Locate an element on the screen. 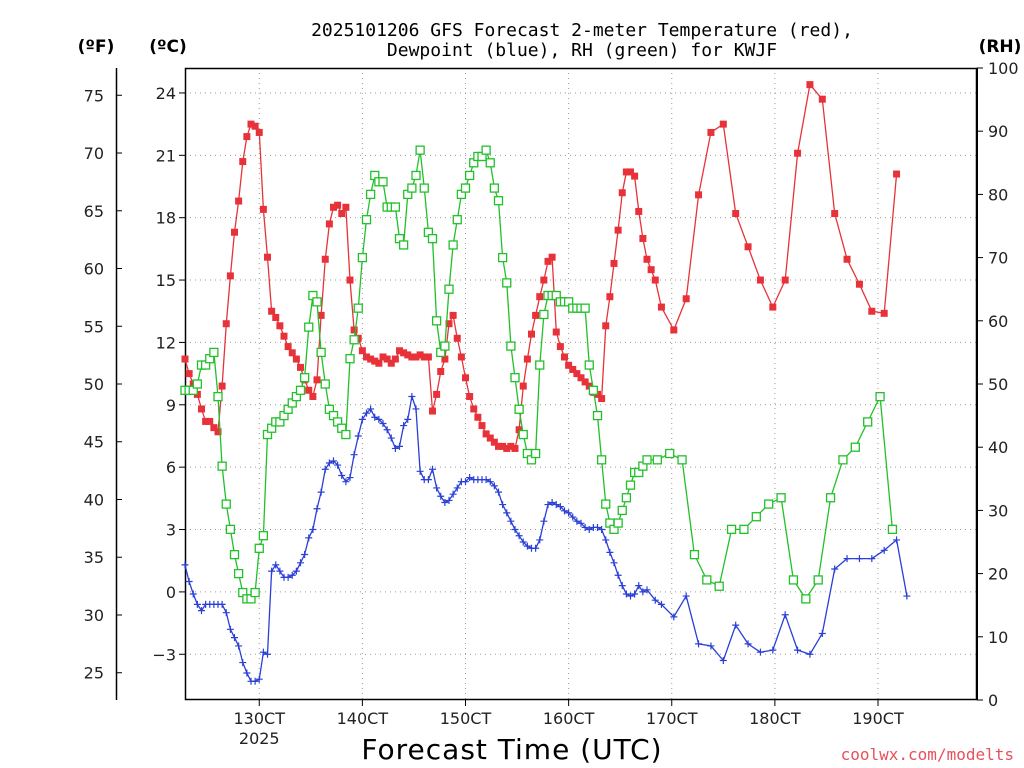 The height and width of the screenshot is (768, 1024). rh-tick-label: 70 is located at coordinates (998, 258).